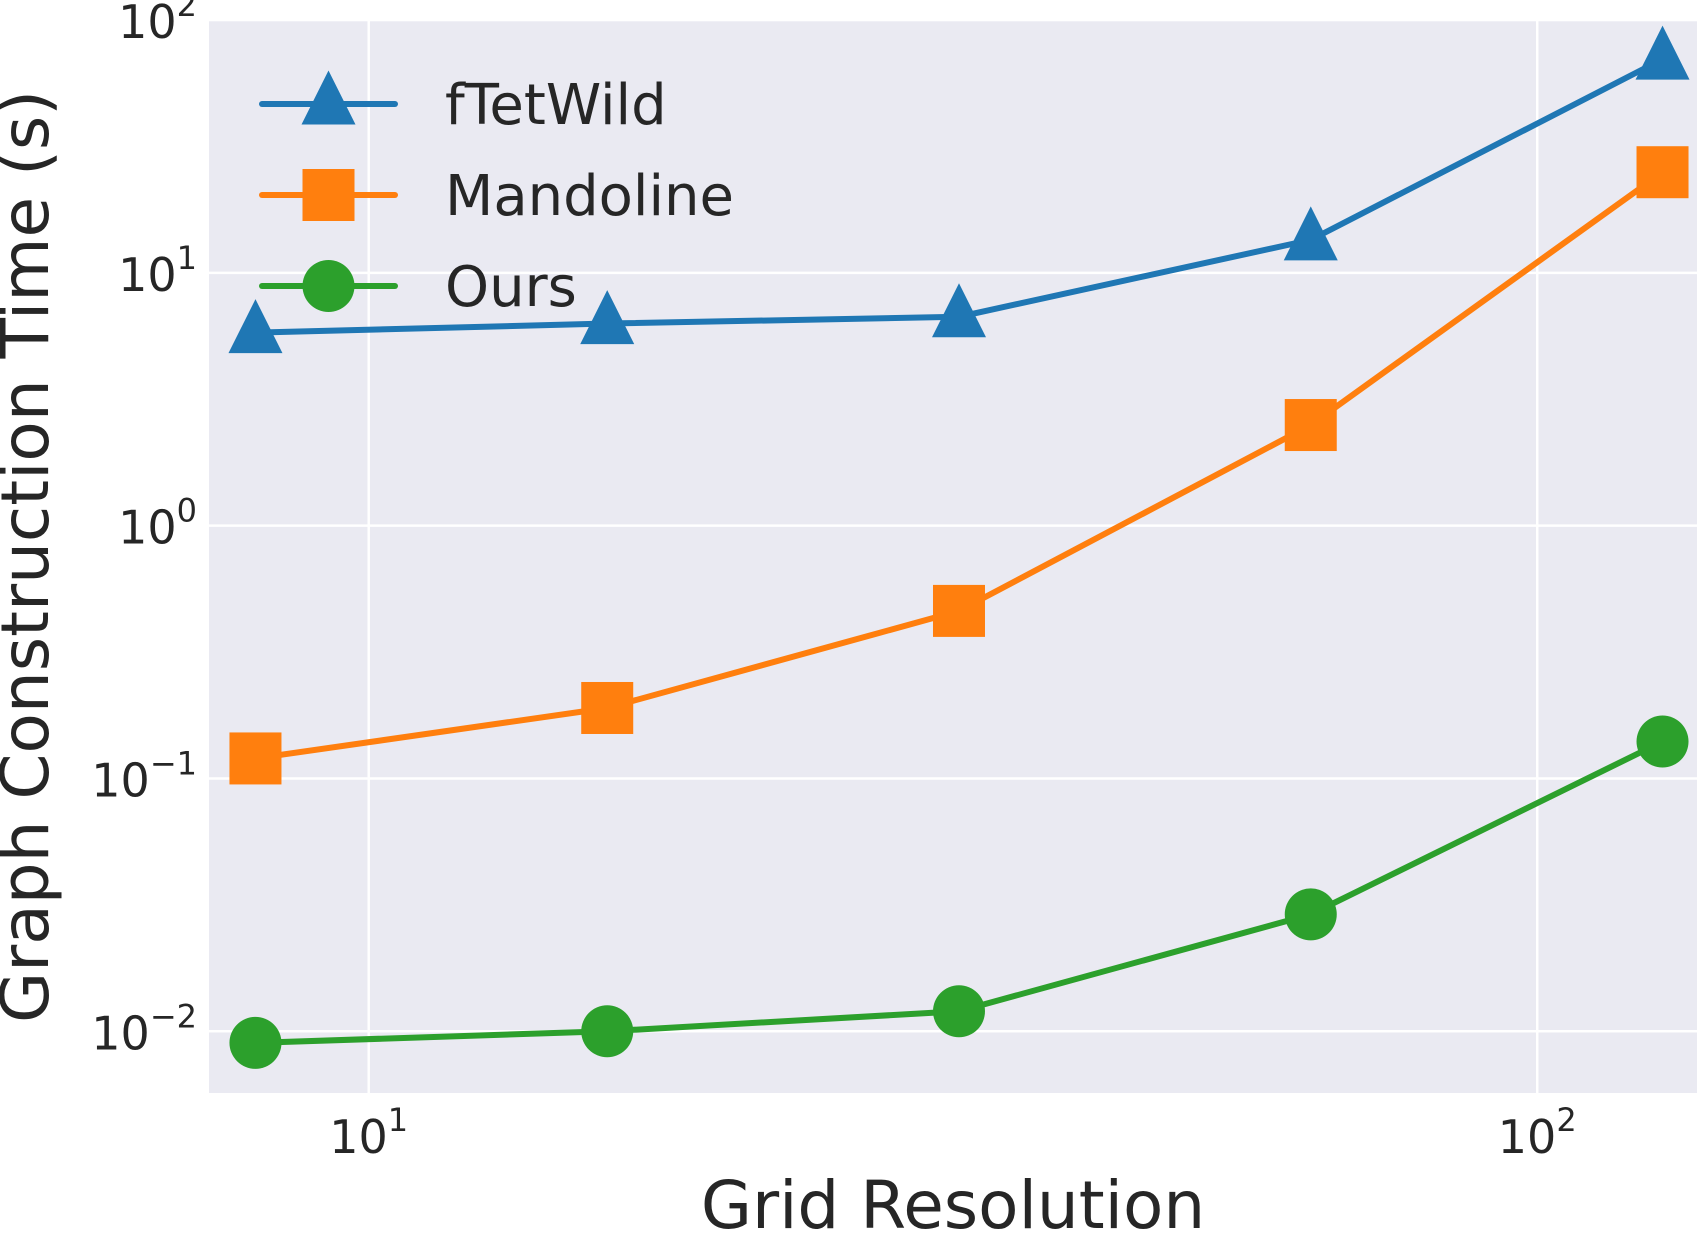  What do you see at coordinates (144, 1028) in the screenshot?
I see `y-tick-label: 10⁻²` at bounding box center [144, 1028].